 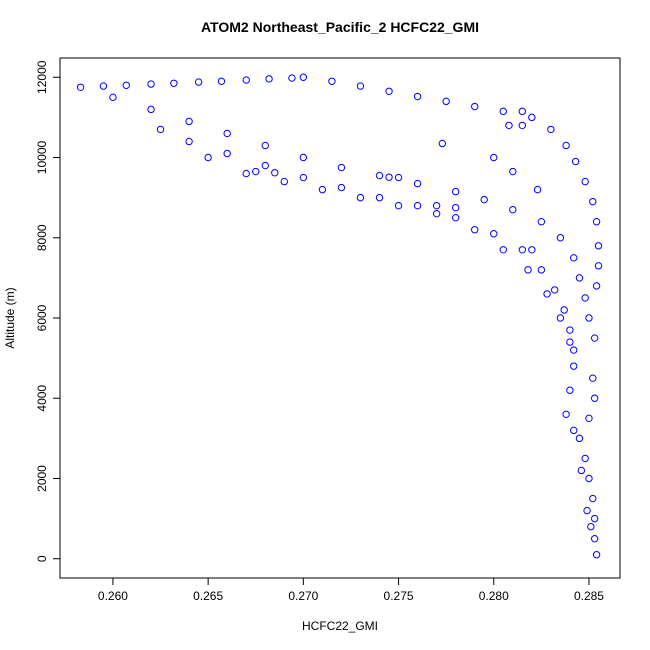 What do you see at coordinates (113, 596) in the screenshot?
I see `x-tick-label: 0.260` at bounding box center [113, 596].